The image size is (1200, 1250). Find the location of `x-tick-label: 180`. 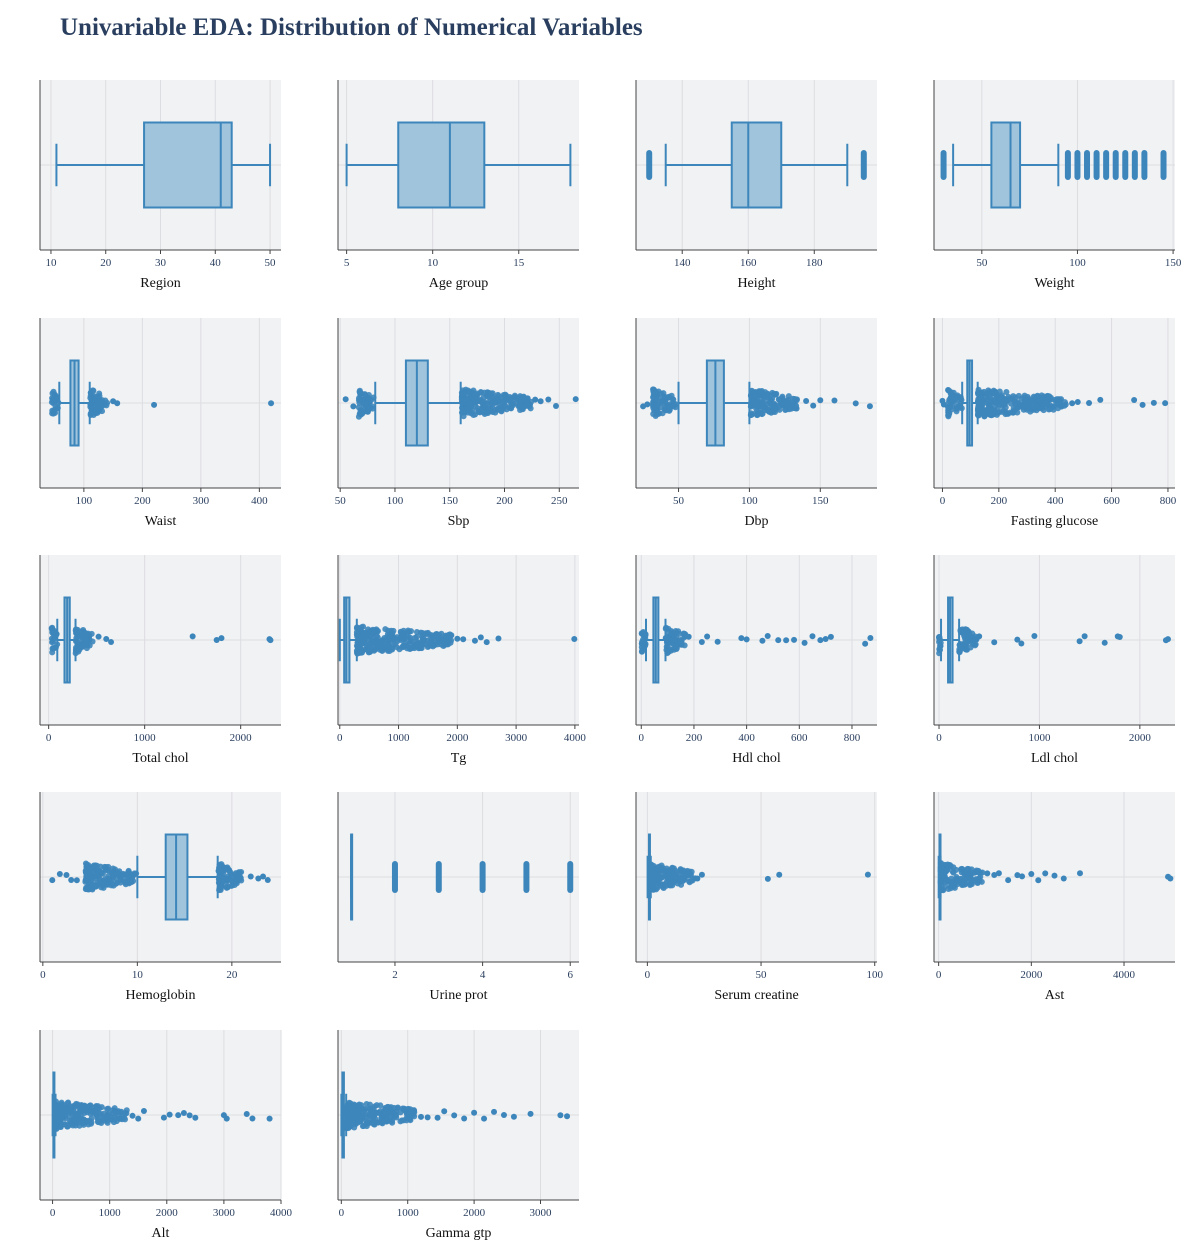

x-tick-label: 180 is located at coordinates (814, 263).